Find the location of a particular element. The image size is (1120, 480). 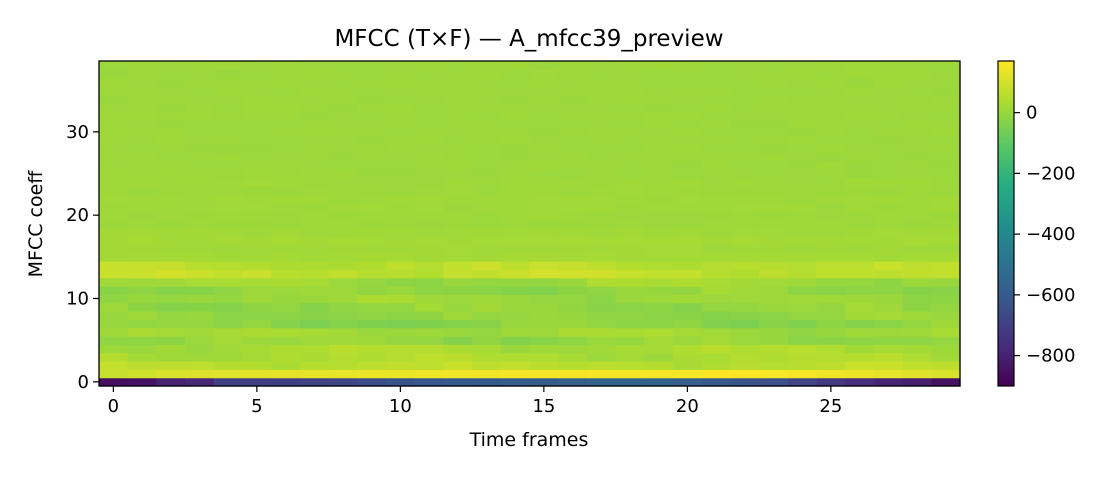

colorbar-ticks: 0 −200 −400 −600 −800 is located at coordinates (1044, 235).